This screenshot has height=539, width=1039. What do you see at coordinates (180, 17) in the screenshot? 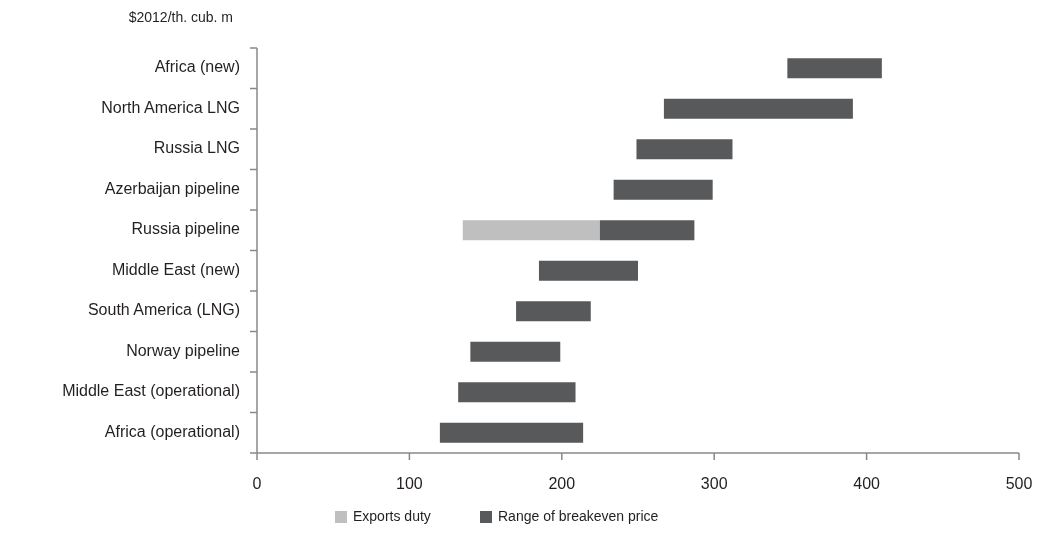
I see `x-axis-title: $2012/th. cub. m` at bounding box center [180, 17].